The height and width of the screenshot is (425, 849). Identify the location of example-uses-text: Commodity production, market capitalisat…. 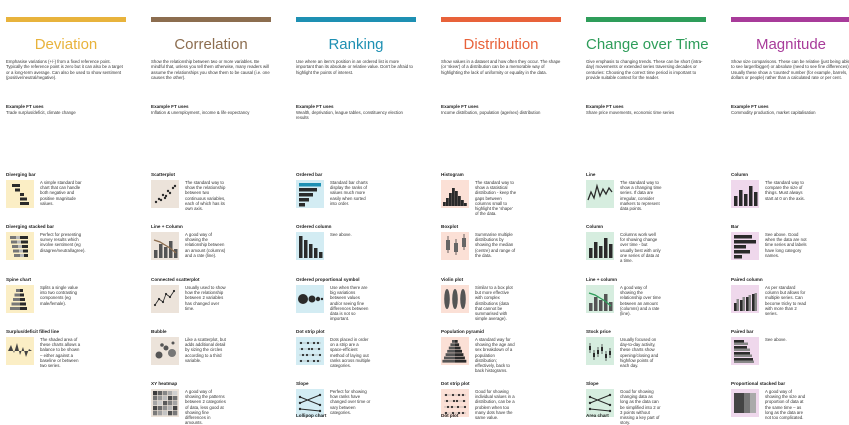
(773, 112).